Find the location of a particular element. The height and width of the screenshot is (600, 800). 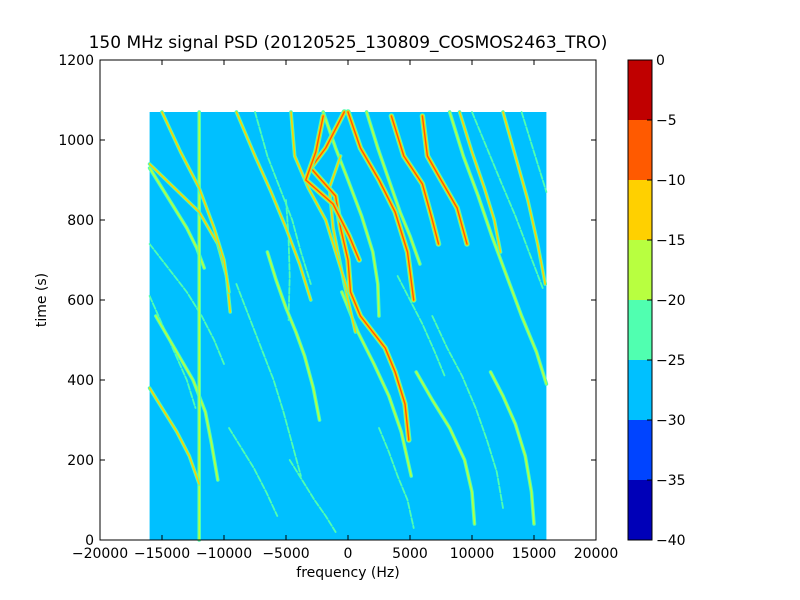

y-tick-label: 400 is located at coordinates (80, 381).